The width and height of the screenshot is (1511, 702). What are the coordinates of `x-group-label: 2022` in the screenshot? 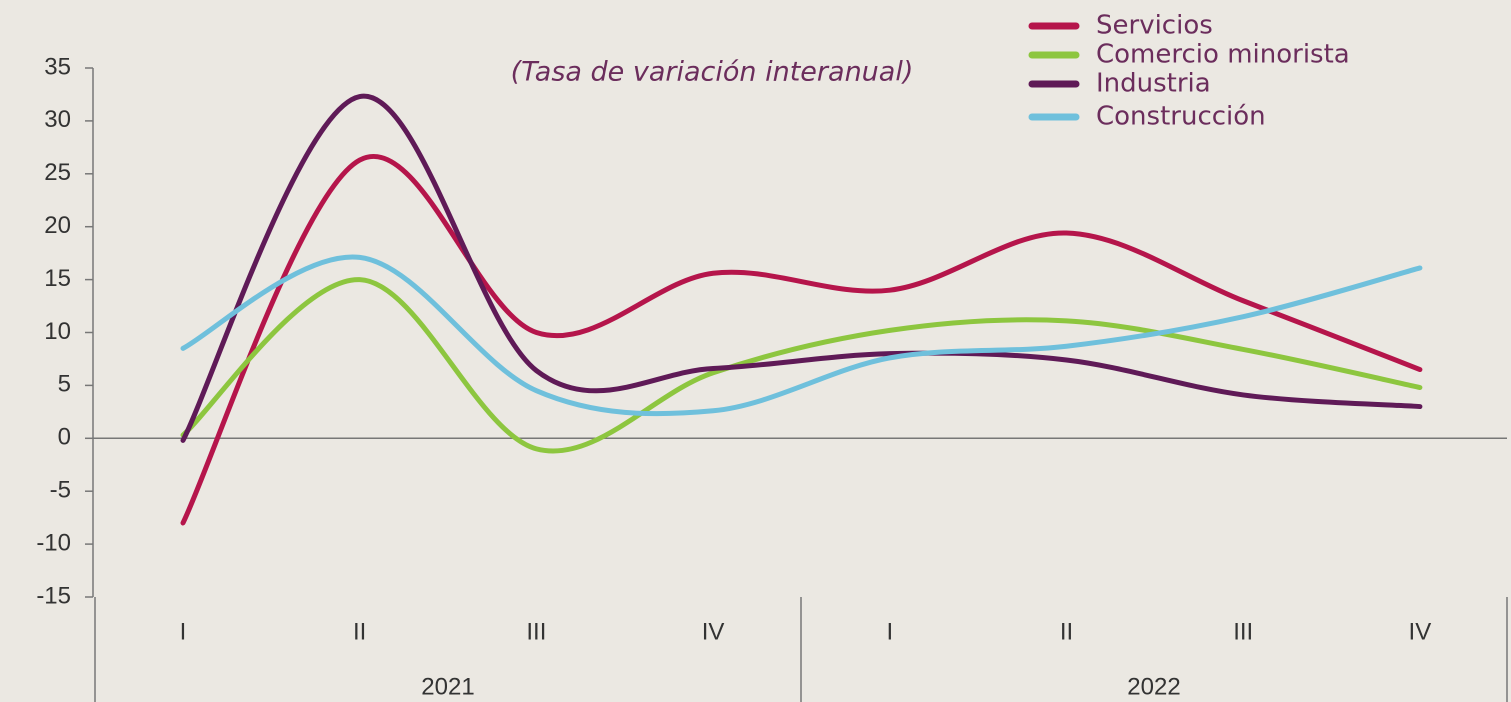 It's located at (1153, 686).